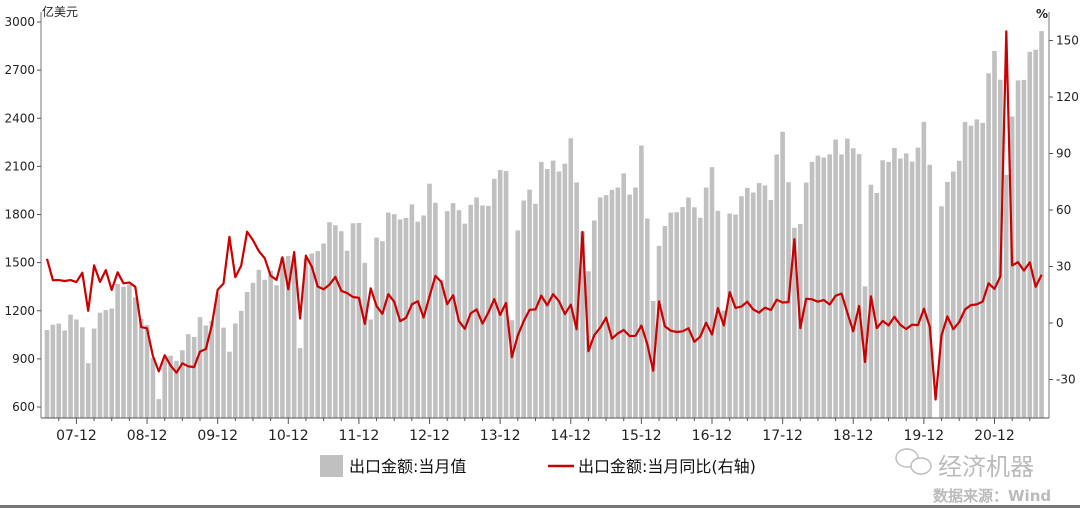 Image resolution: width=1080 pixels, height=508 pixels. What do you see at coordinates (23, 407) in the screenshot?
I see `left-tick-label: 600` at bounding box center [23, 407].